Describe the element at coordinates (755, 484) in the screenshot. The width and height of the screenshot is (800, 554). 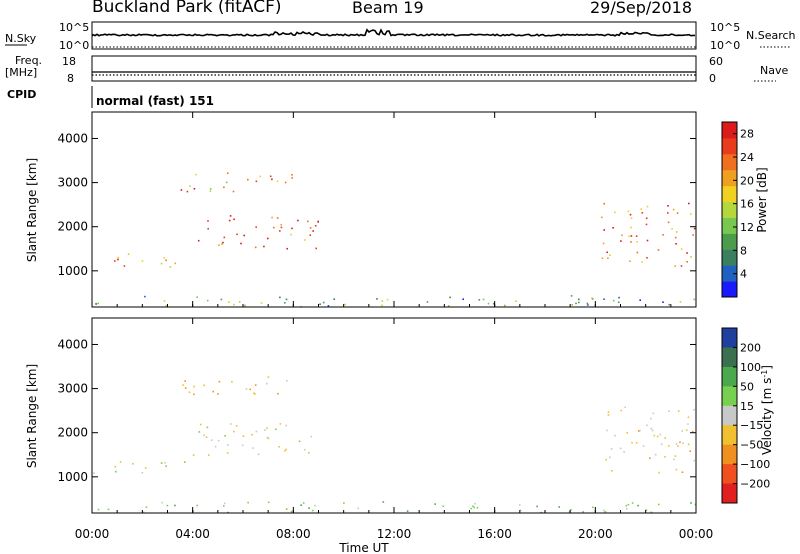
I see `velocity-colorbar-tick-label: −200` at that location.